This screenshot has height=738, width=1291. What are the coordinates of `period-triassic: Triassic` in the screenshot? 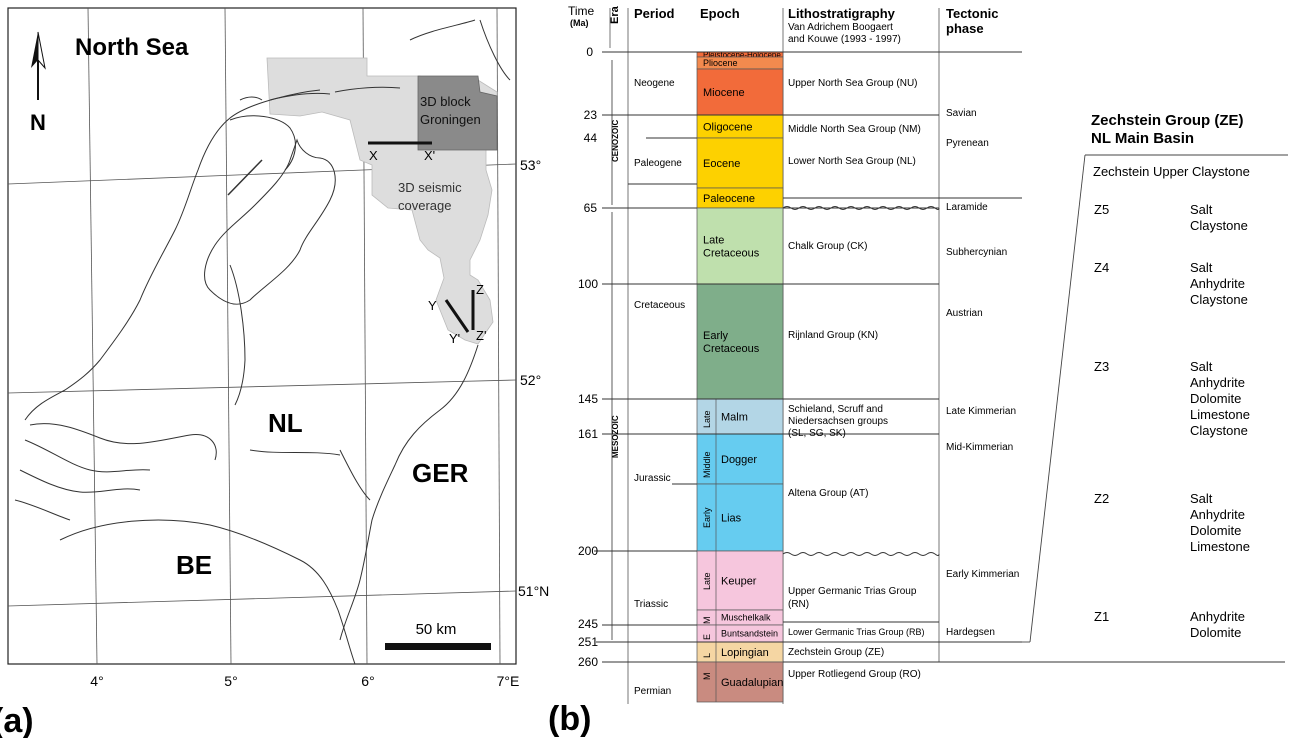 It's located at (651, 604).